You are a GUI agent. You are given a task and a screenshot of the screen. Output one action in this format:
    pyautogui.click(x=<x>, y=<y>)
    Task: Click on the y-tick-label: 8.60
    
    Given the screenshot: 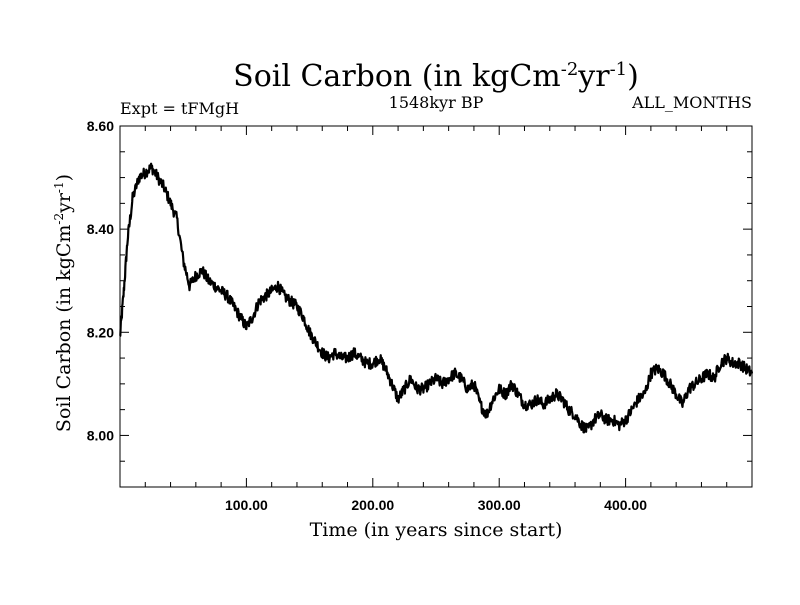 What is the action you would take?
    pyautogui.click(x=100, y=126)
    